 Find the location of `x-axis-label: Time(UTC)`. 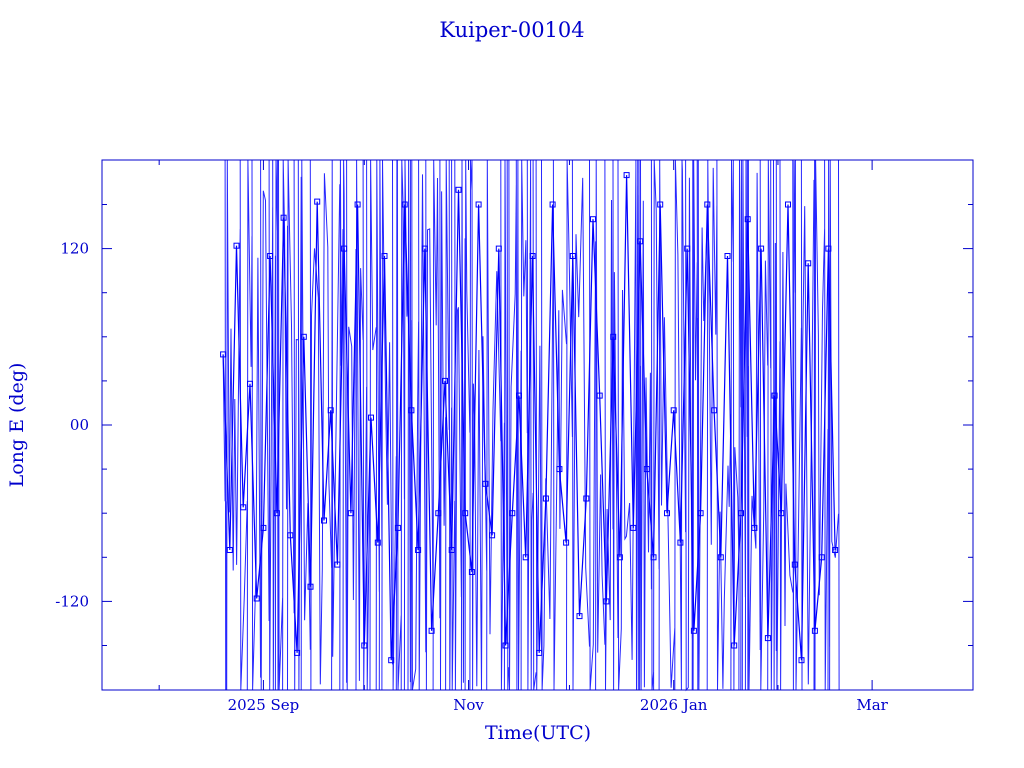

x-axis-label: Time(UTC) is located at coordinates (538, 733).